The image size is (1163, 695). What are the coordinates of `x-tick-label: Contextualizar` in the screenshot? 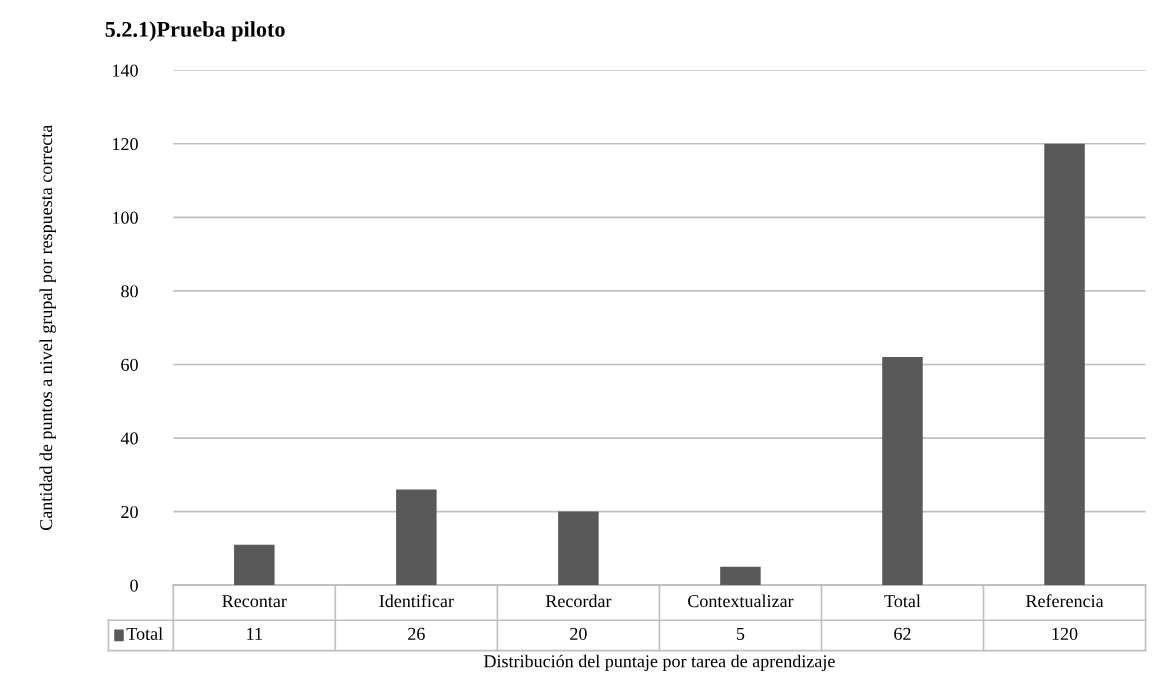 It's located at (741, 601).